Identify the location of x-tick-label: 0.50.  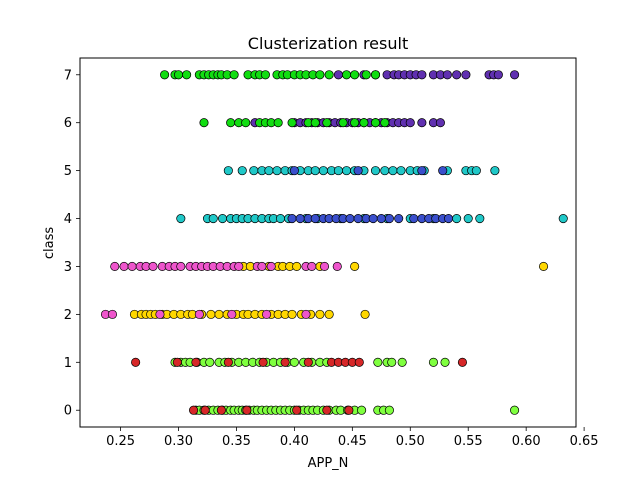
(410, 441).